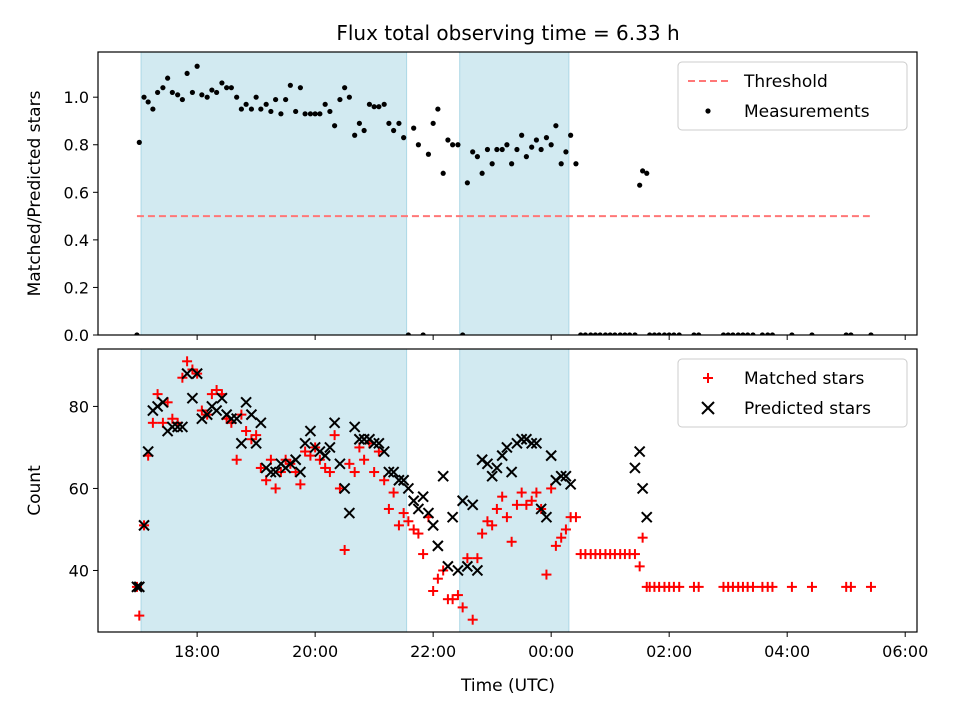 This screenshot has width=960, height=724. I want to click on swatch-stroke-b, so click(708, 408).